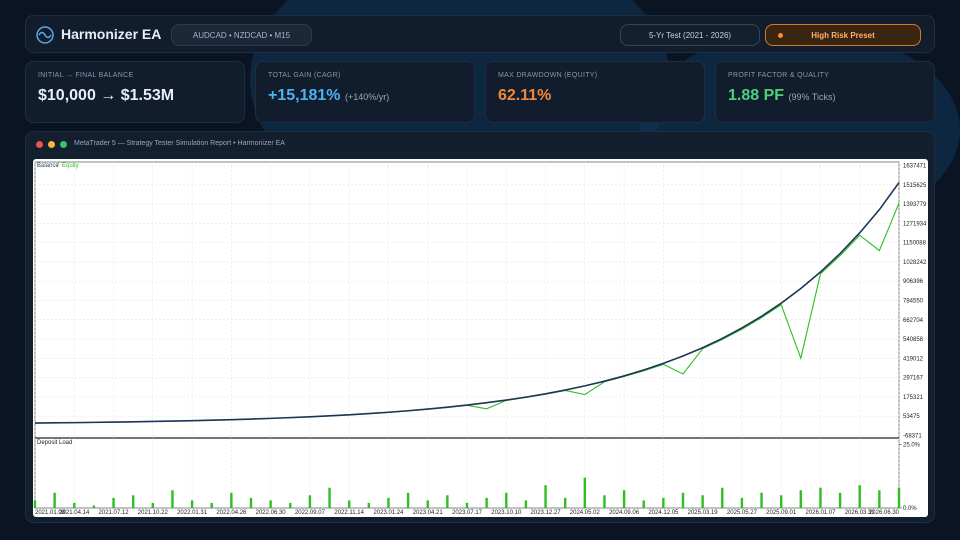 The width and height of the screenshot is (960, 540). I want to click on x-tick-label: 2022.09.07, so click(310, 513).